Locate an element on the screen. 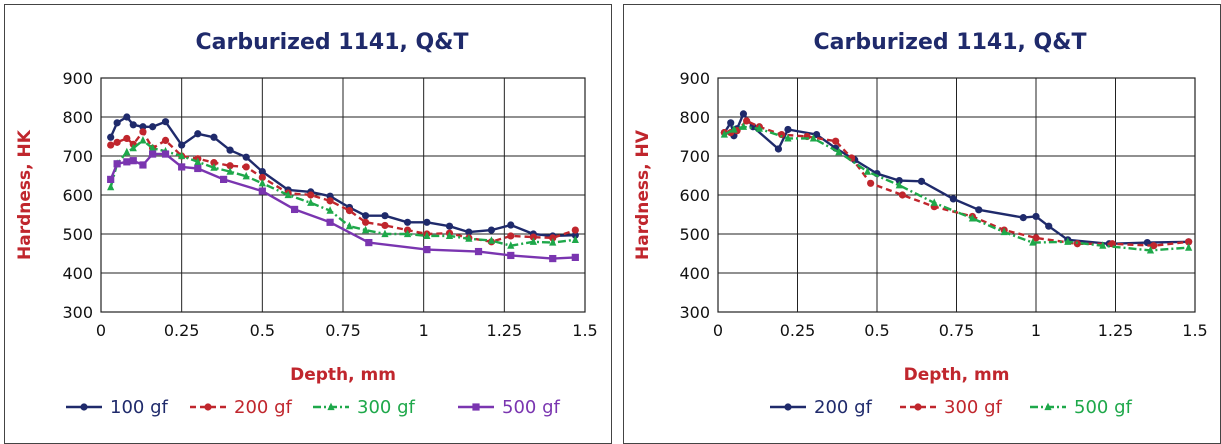  y-tick-label: 300 is located at coordinates (694, 312).